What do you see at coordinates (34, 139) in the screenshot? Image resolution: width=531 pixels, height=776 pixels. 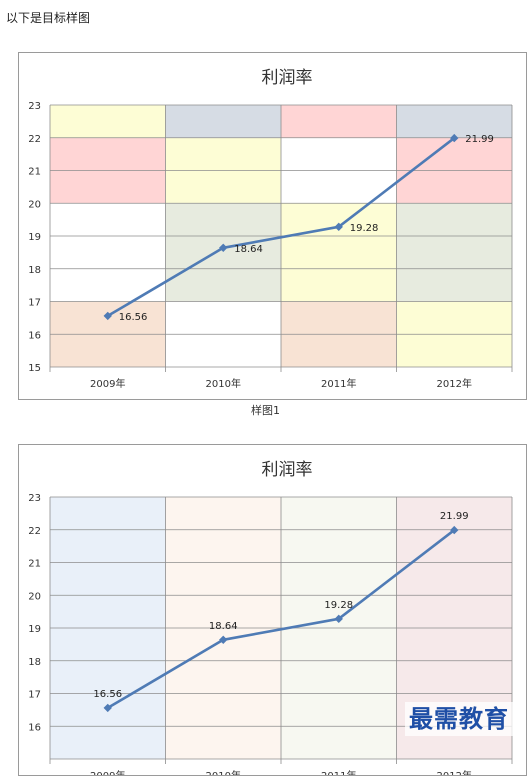 I see `chart-1-y-tick-label: 22` at bounding box center [34, 139].